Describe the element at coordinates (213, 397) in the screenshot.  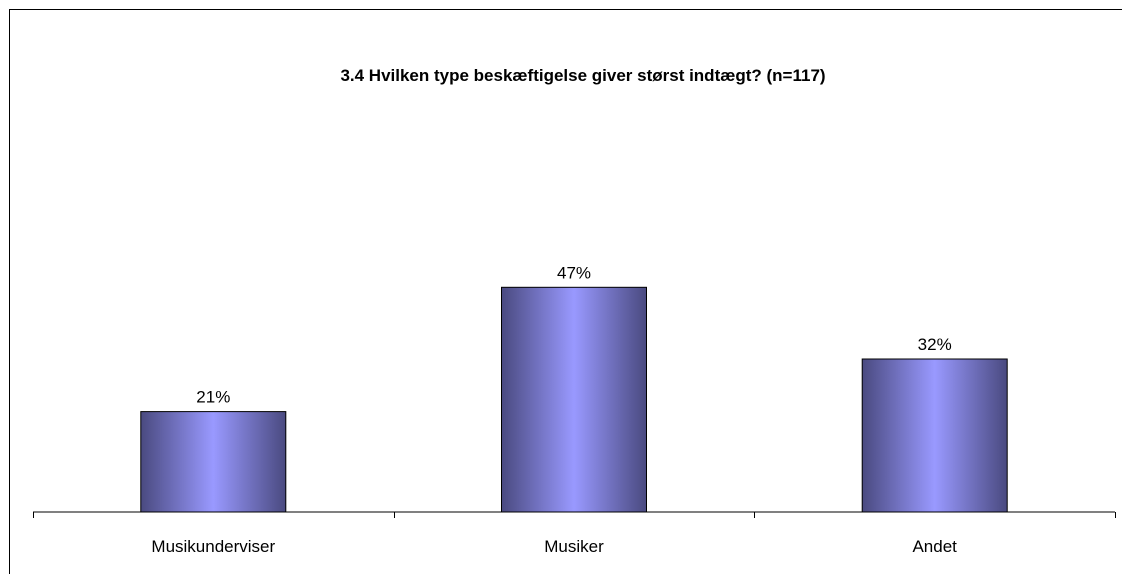
I see `value-label: 21%` at that location.